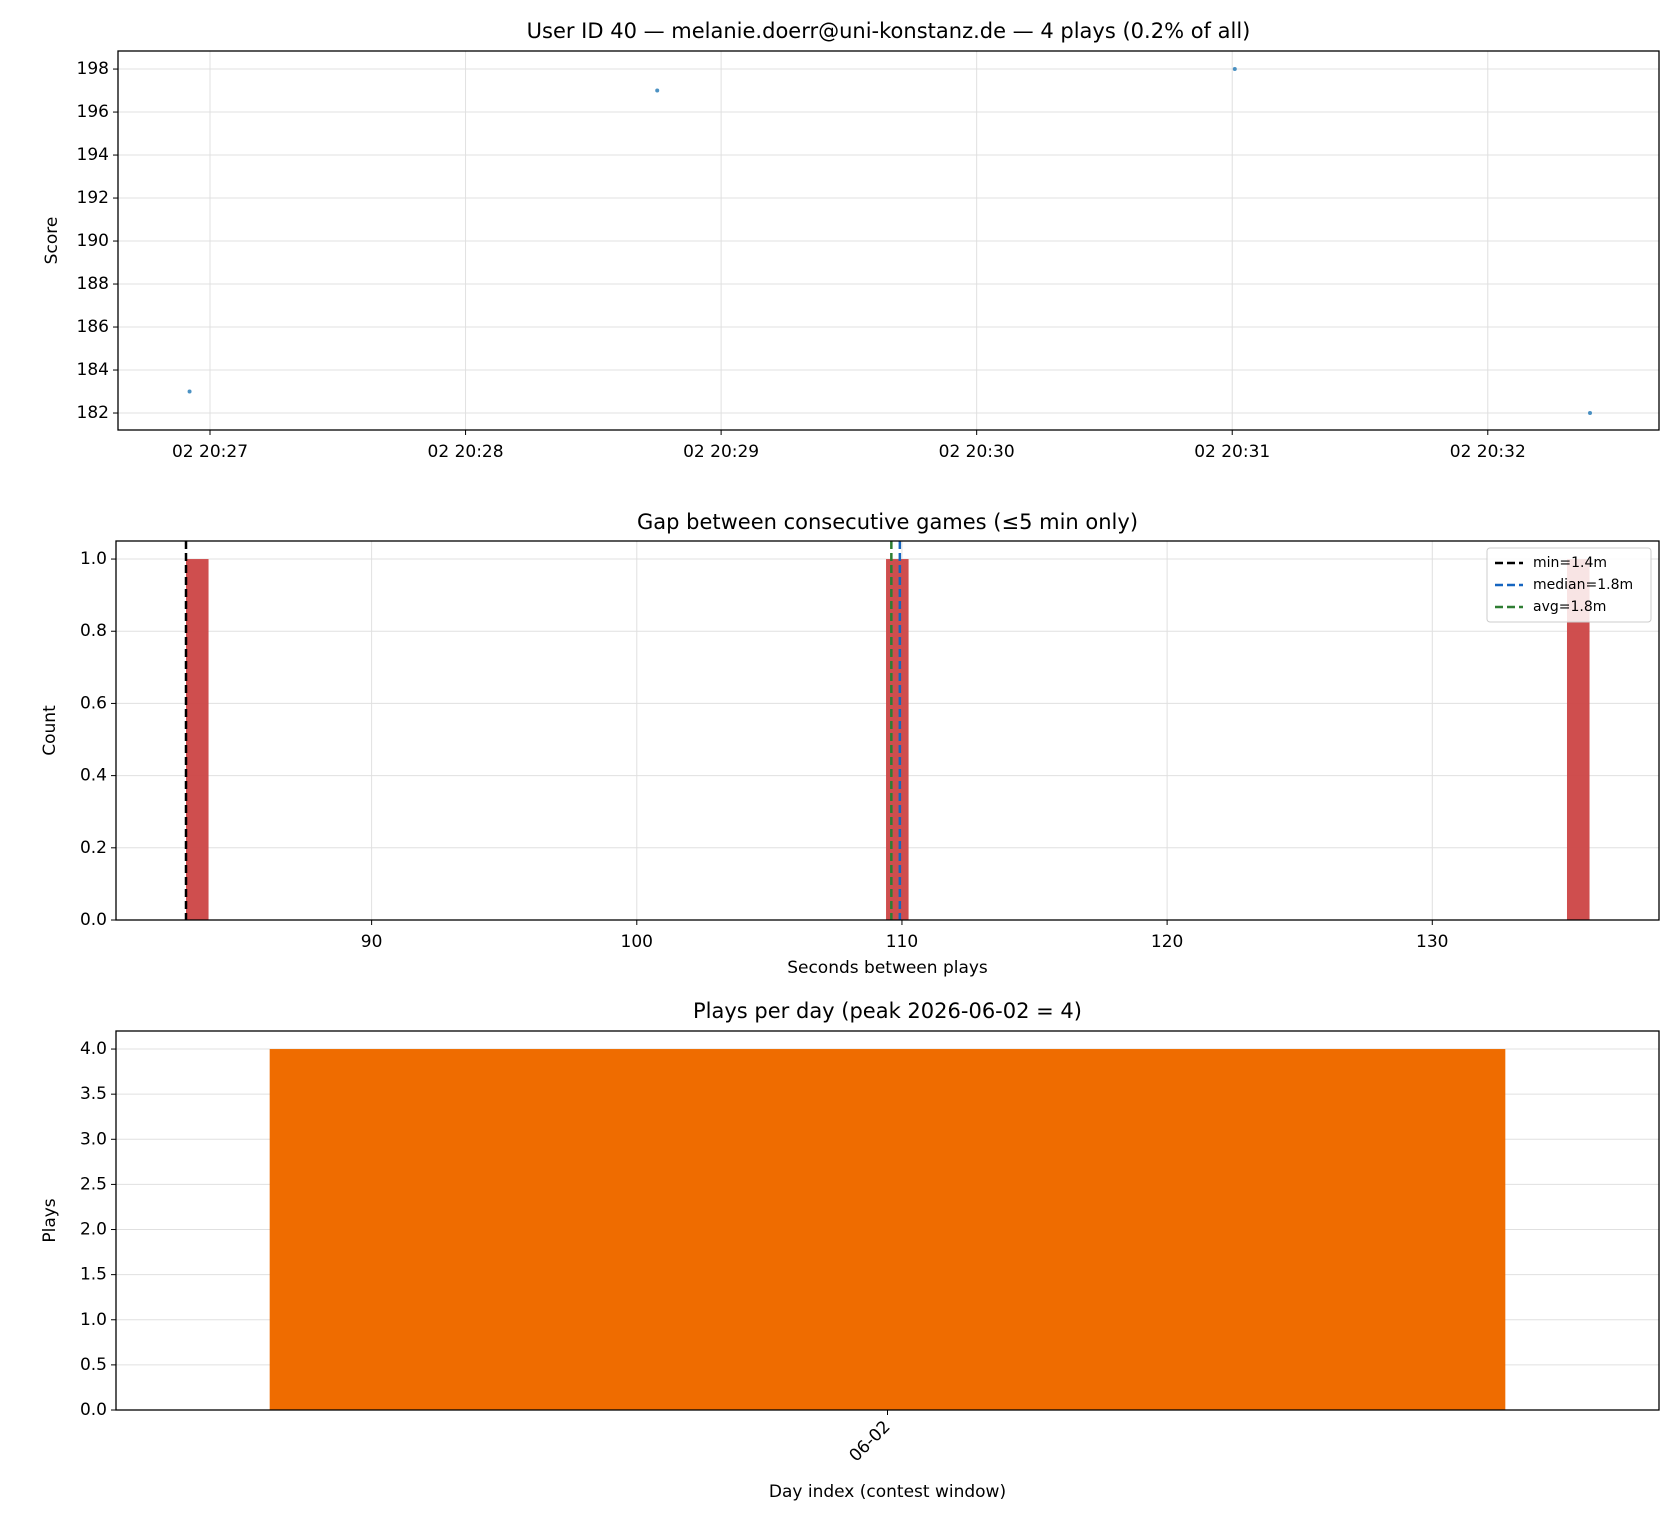 This screenshot has width=1680, height=1540. Describe the element at coordinates (93, 1139) in the screenshot. I see `y-tick-label: 3.0` at that location.